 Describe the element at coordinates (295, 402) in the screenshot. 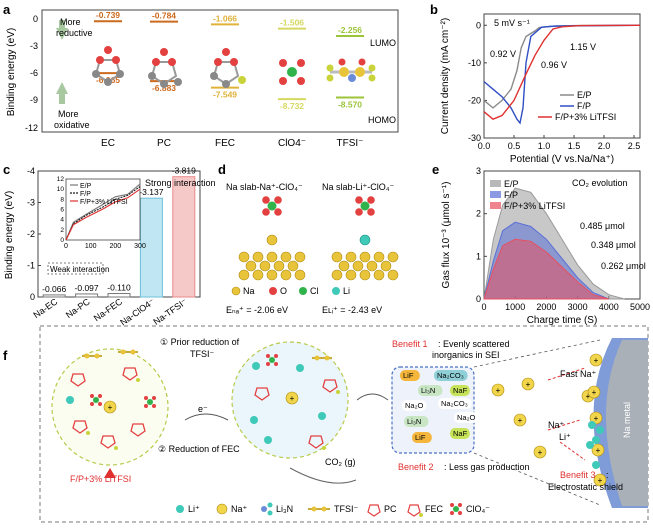

I see `center-molecules: +` at that location.